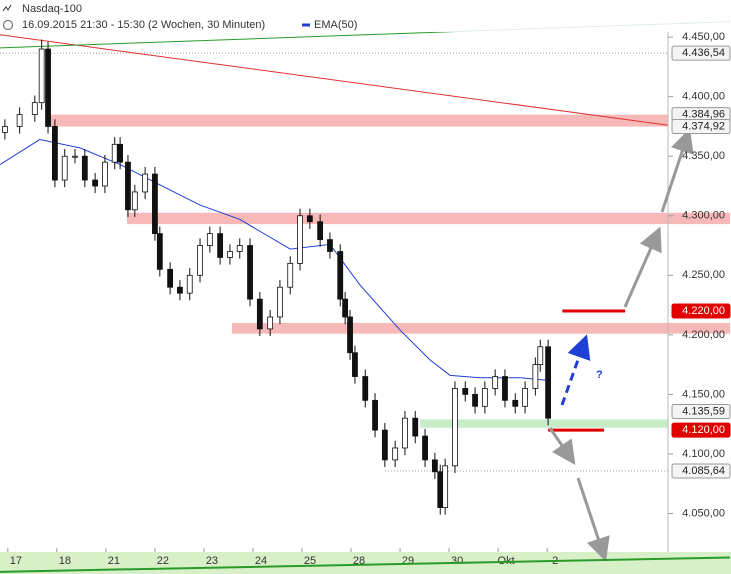 The image size is (731, 574). Describe the element at coordinates (703, 216) in the screenshot. I see `y-tick-label: 4.300,00` at that location.